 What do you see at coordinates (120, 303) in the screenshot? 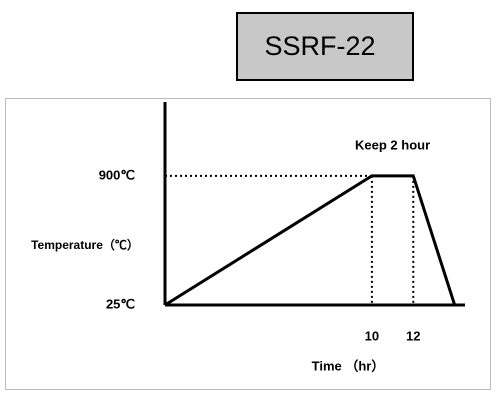
I see `y-tick-label: 25℃` at bounding box center [120, 303].